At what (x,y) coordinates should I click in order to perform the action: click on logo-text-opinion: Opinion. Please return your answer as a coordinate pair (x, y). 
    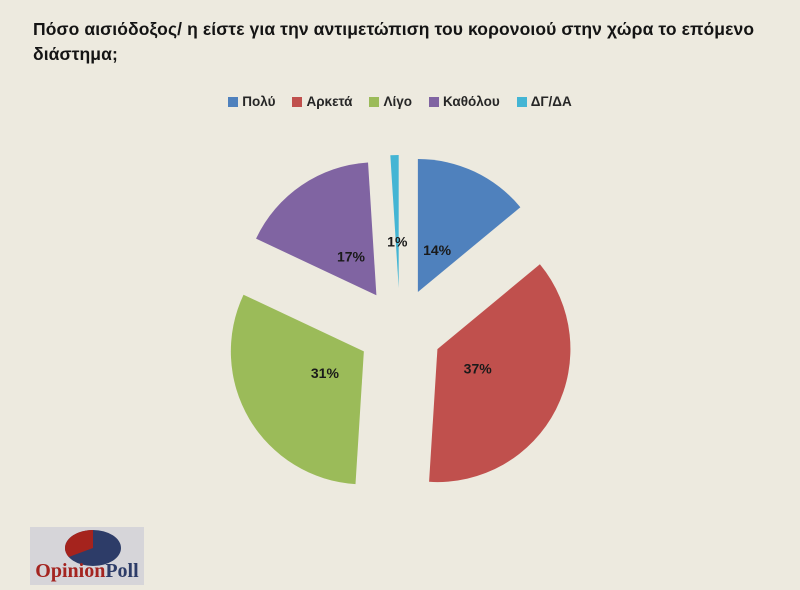
    Looking at the image, I should click on (70, 571).